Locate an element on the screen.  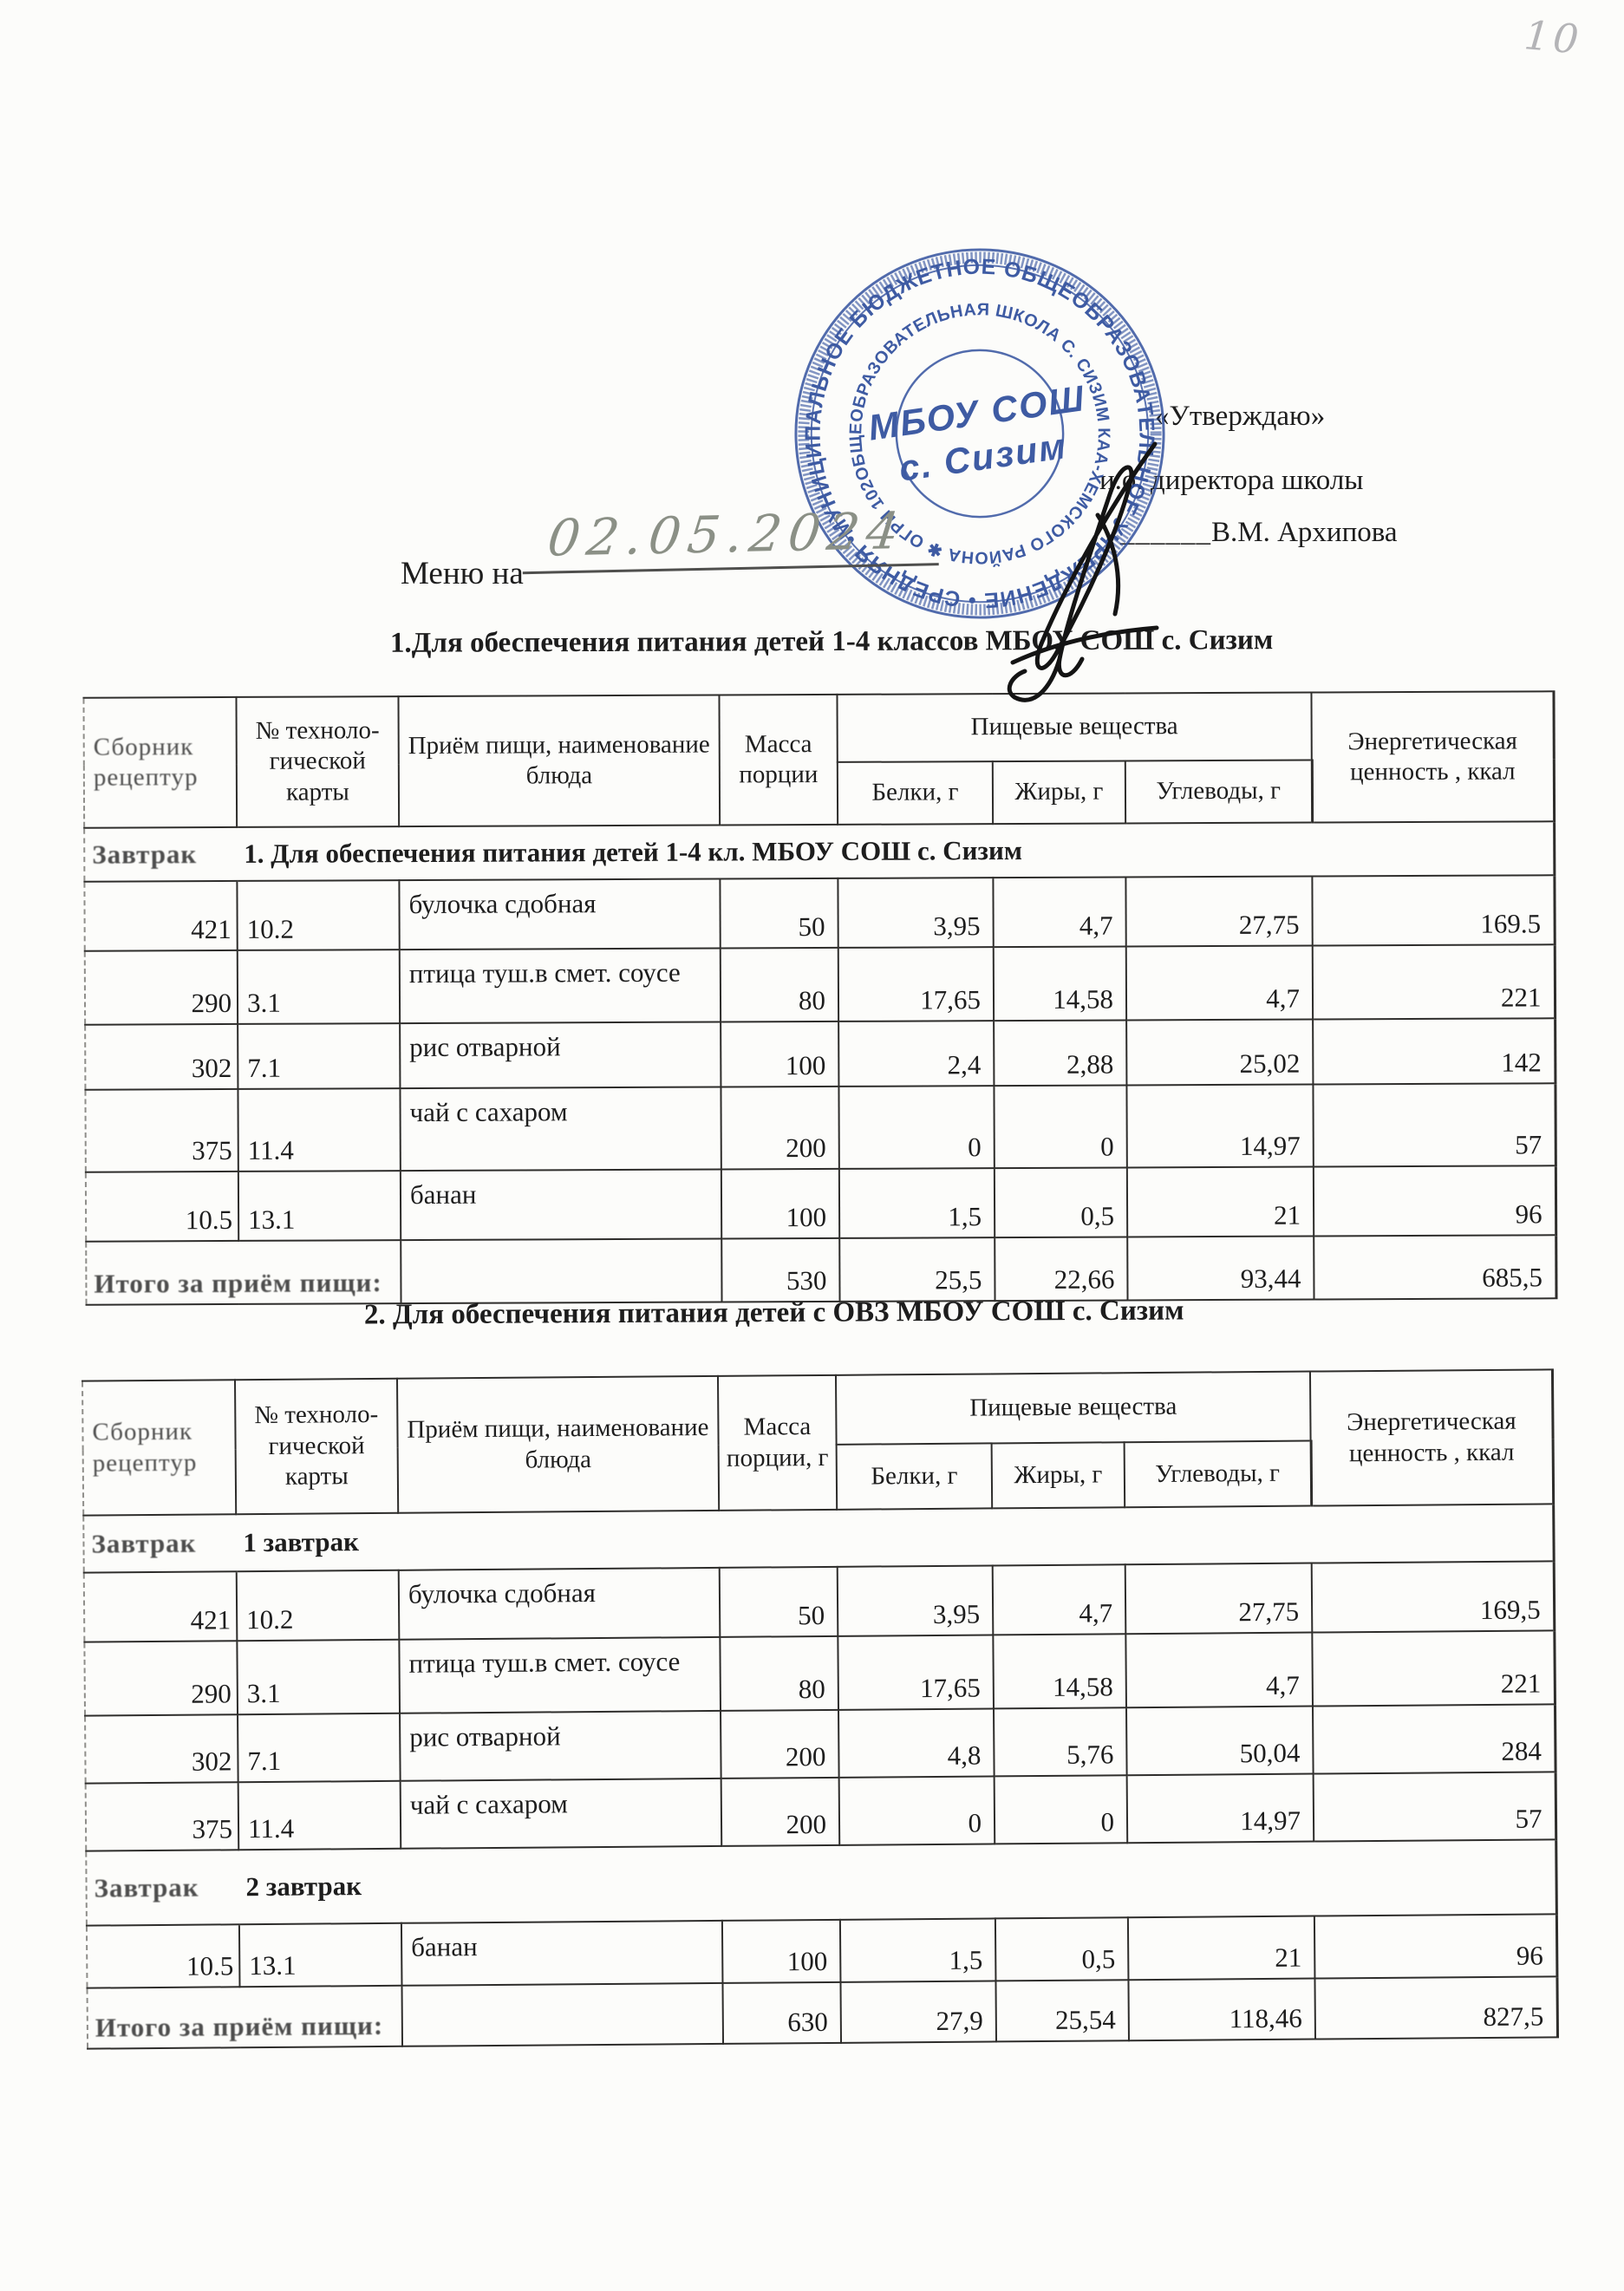
cell-carb: 25,02 is located at coordinates (1220, 1052).